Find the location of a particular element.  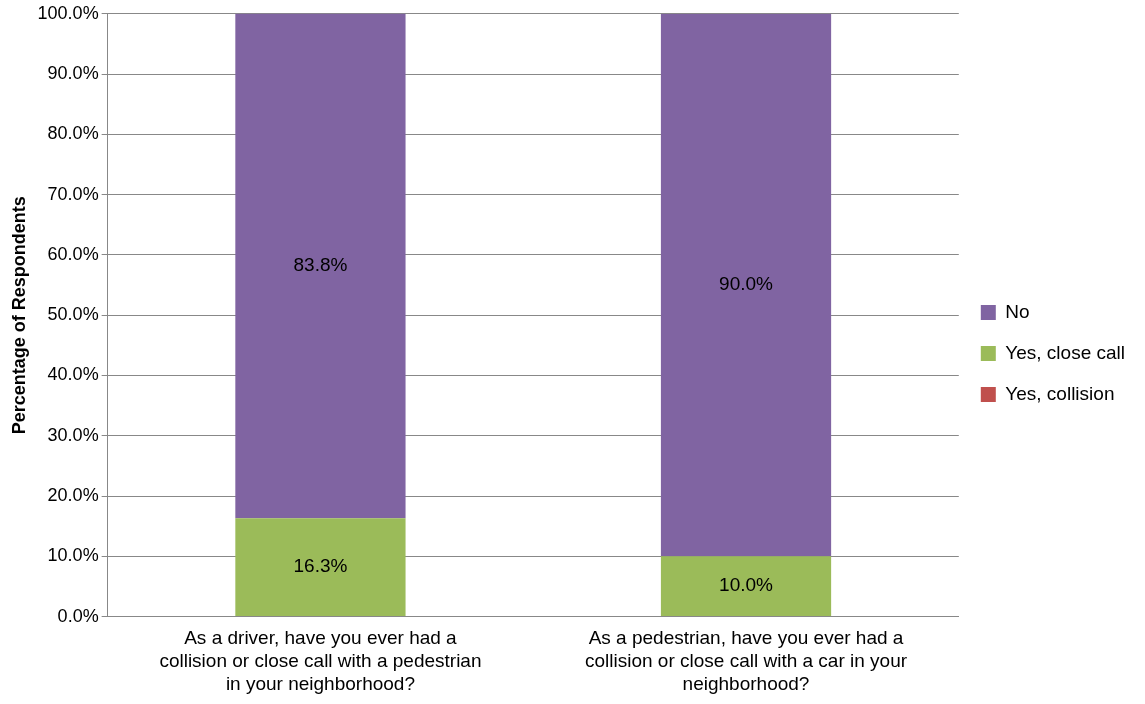

x-tick-label: As a driver, have you ever had a collision or close call with a pedestrian in your neighborhood? is located at coordinates (320, 660).